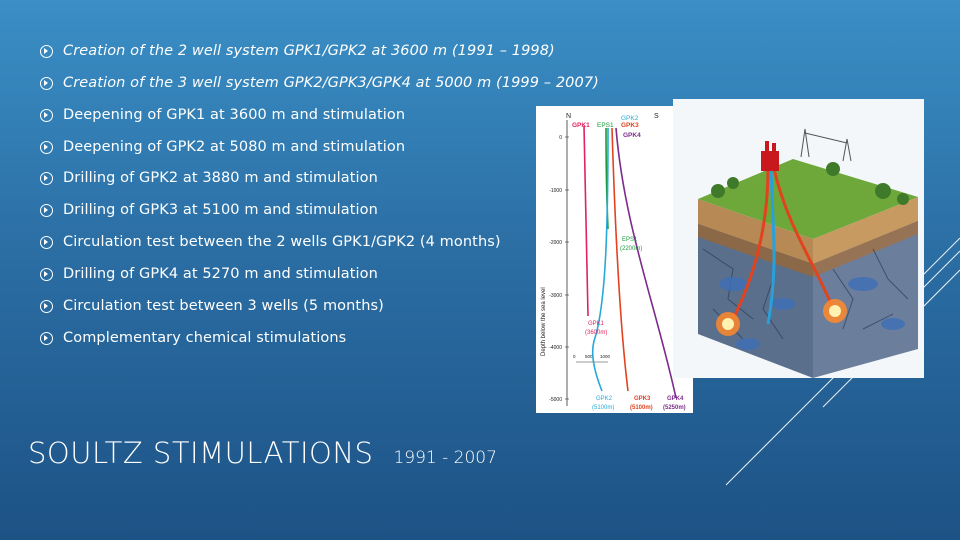 This screenshot has height=540, width=960. Describe the element at coordinates (574, 356) in the screenshot. I see `scale-tick: 0` at that location.